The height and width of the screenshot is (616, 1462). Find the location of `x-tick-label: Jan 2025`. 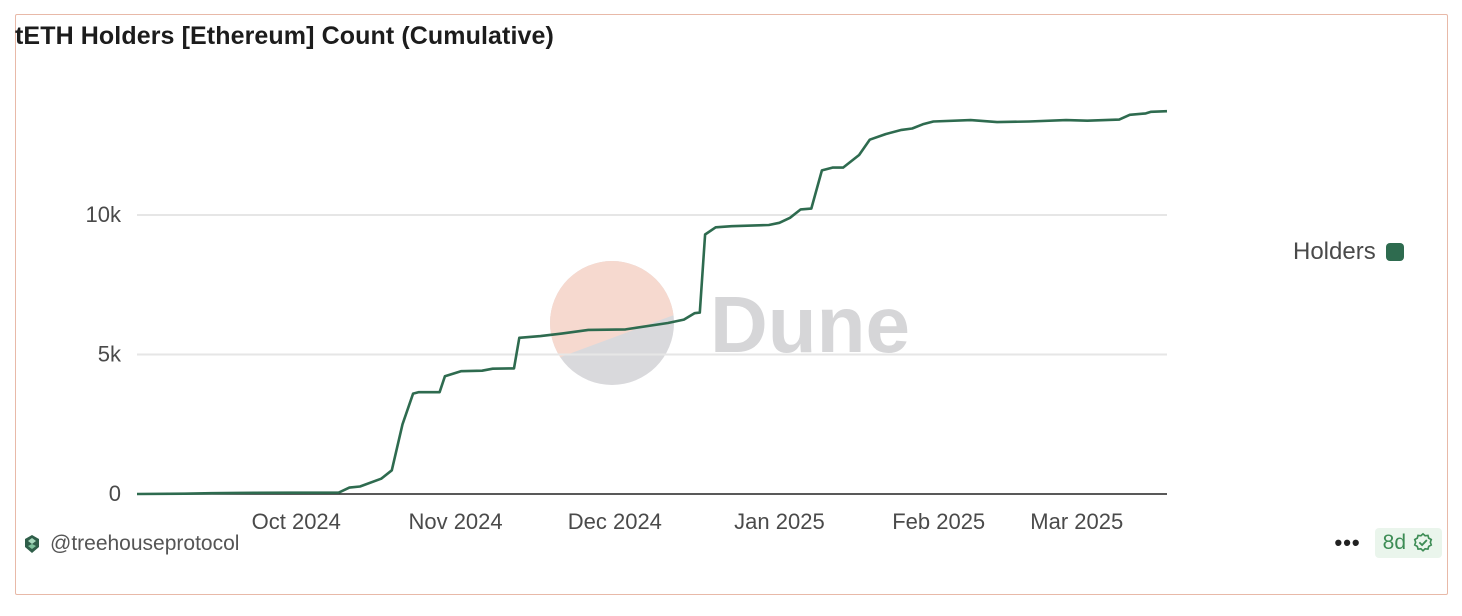

x-tick-label: Jan 2025 is located at coordinates (779, 521).